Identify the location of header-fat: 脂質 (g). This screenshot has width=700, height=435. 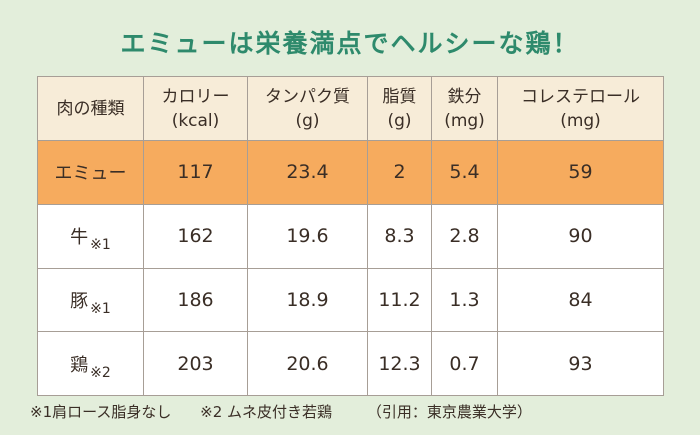
(399, 108).